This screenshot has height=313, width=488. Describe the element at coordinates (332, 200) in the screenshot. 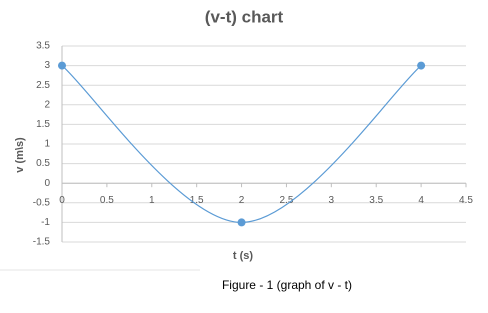

I see `x-tick-label: 3` at that location.